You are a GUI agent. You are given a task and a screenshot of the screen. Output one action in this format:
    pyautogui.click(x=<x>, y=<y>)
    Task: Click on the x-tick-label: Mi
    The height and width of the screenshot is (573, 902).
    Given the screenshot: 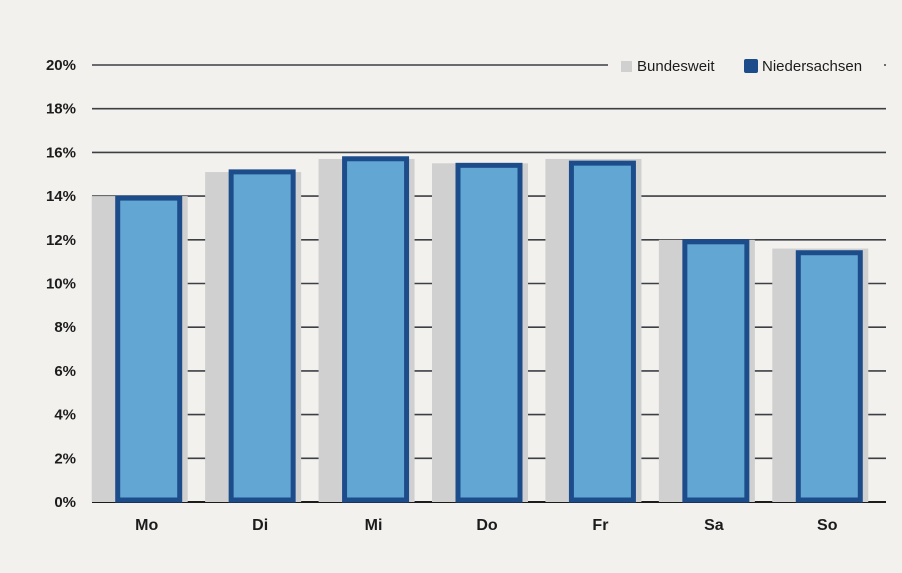 What is the action you would take?
    pyautogui.click(x=374, y=525)
    